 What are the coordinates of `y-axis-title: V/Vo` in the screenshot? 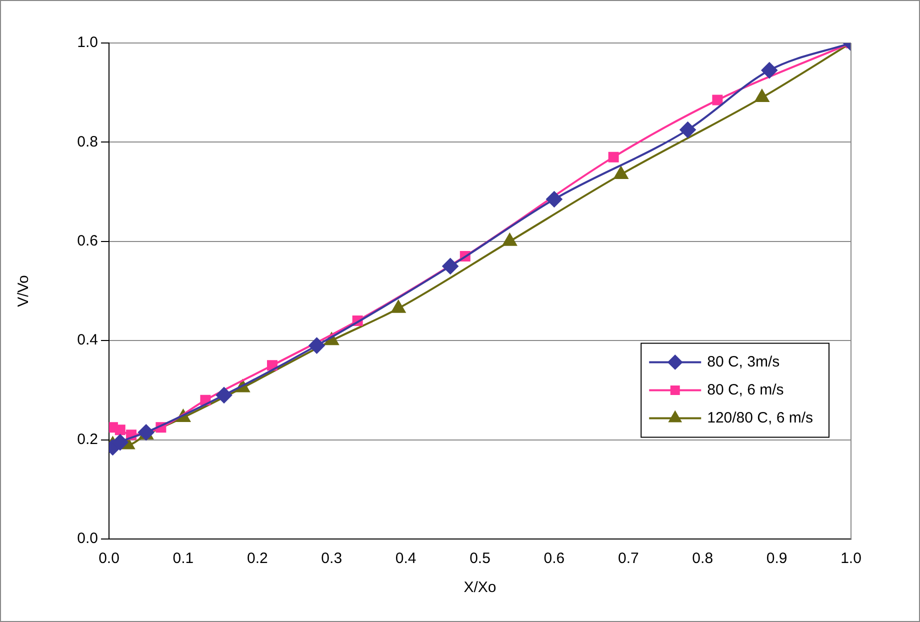 It's located at (23, 291).